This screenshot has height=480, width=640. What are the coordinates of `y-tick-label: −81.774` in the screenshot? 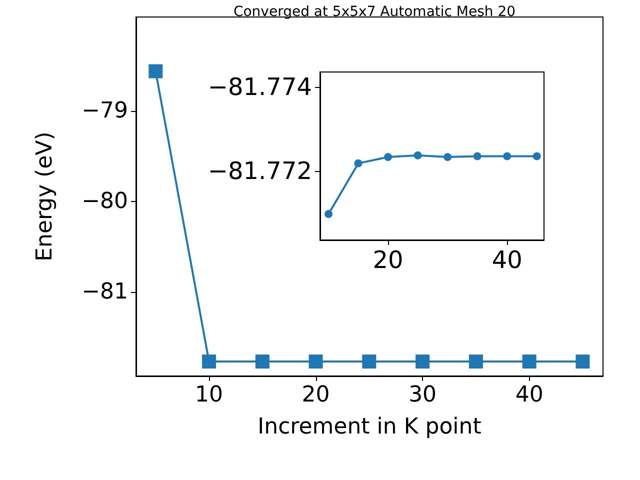 It's located at (260, 87).